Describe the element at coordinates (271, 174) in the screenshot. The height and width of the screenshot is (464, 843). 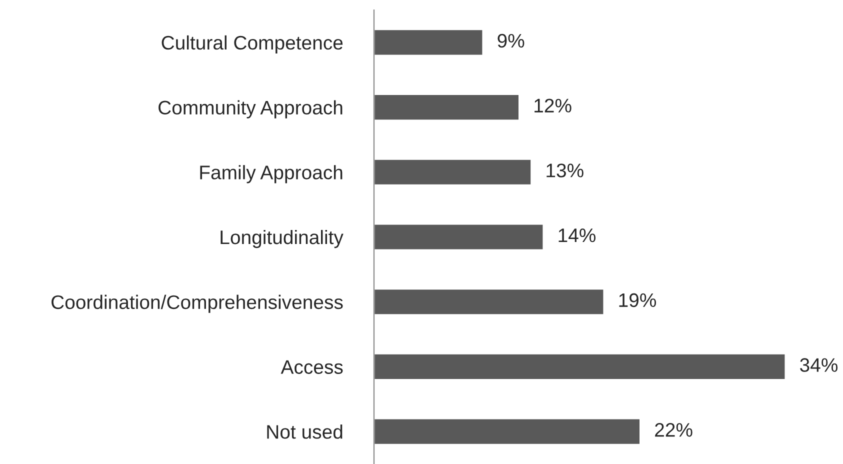
I see `y-tick-label: Family Approach` at that location.